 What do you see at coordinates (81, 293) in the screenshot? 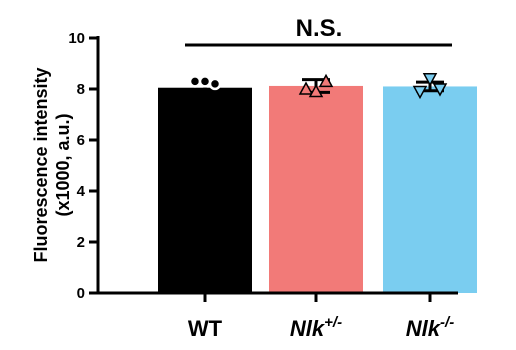
I see `y-tick-label: 0` at bounding box center [81, 293].